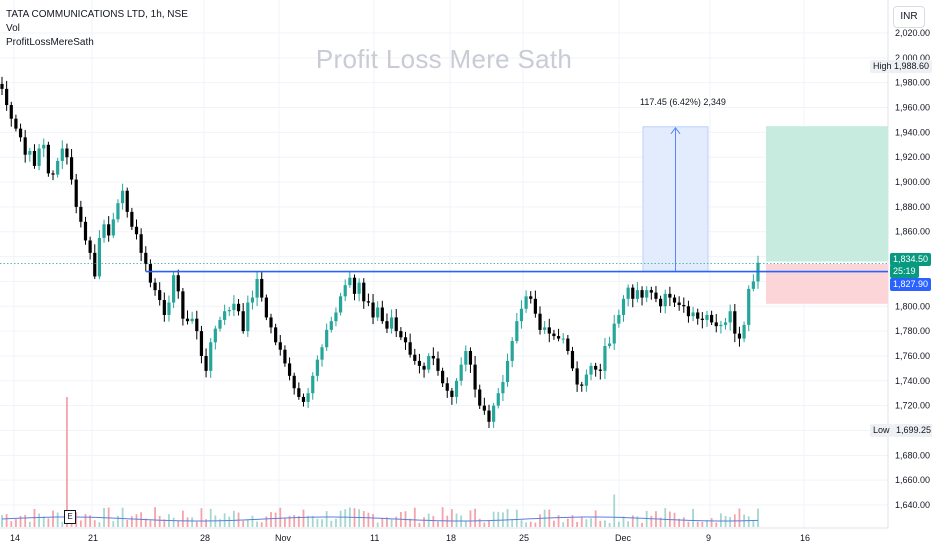 This screenshot has width=932, height=550. I want to click on y-tick-label: 1,640.00, so click(912, 505).